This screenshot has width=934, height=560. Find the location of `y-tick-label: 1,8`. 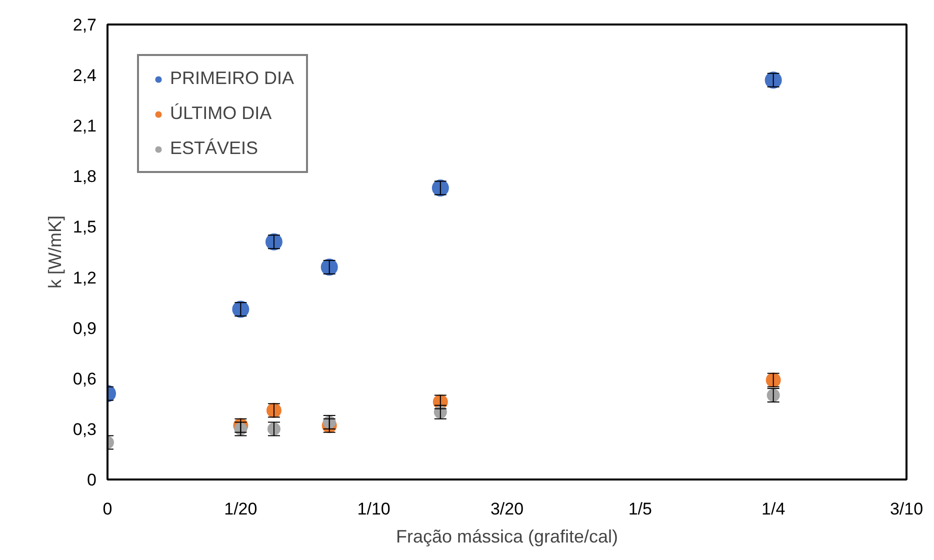

y-tick-label: 1,8 is located at coordinates (84, 176).